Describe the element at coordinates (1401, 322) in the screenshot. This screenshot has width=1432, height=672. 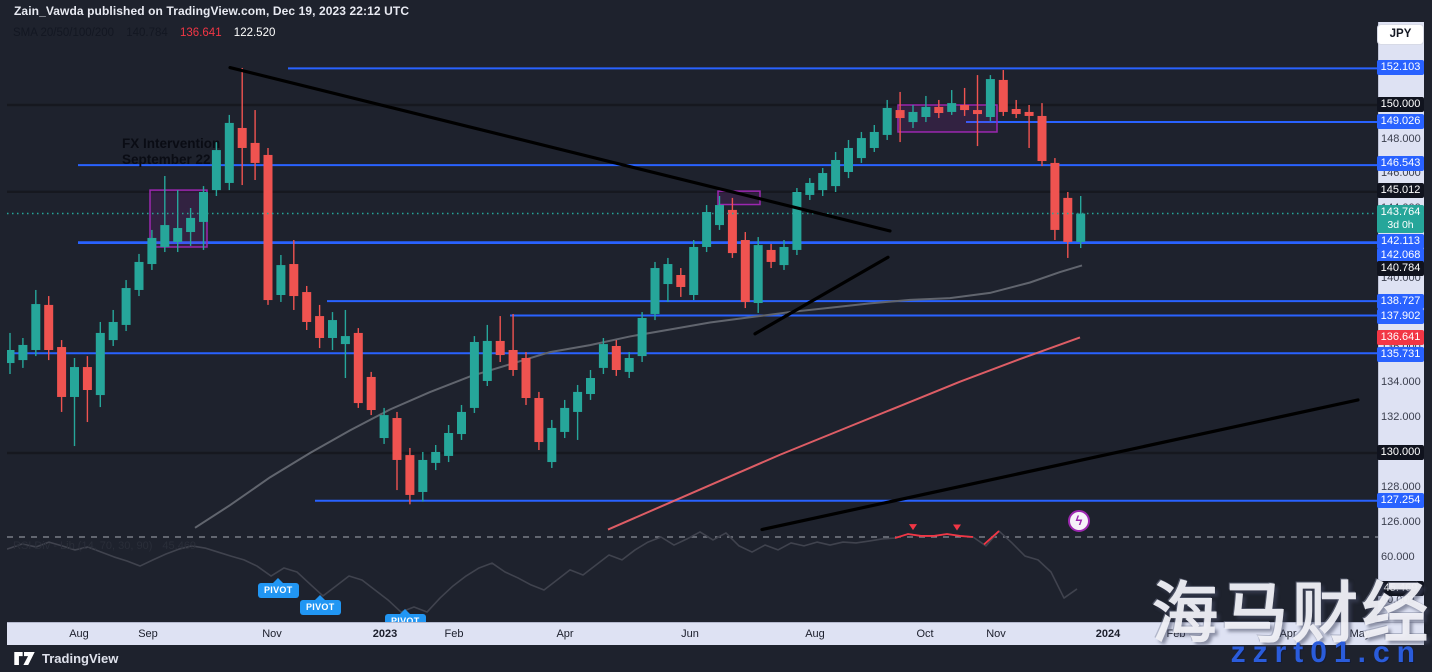
I see `price-axis-strip` at that location.